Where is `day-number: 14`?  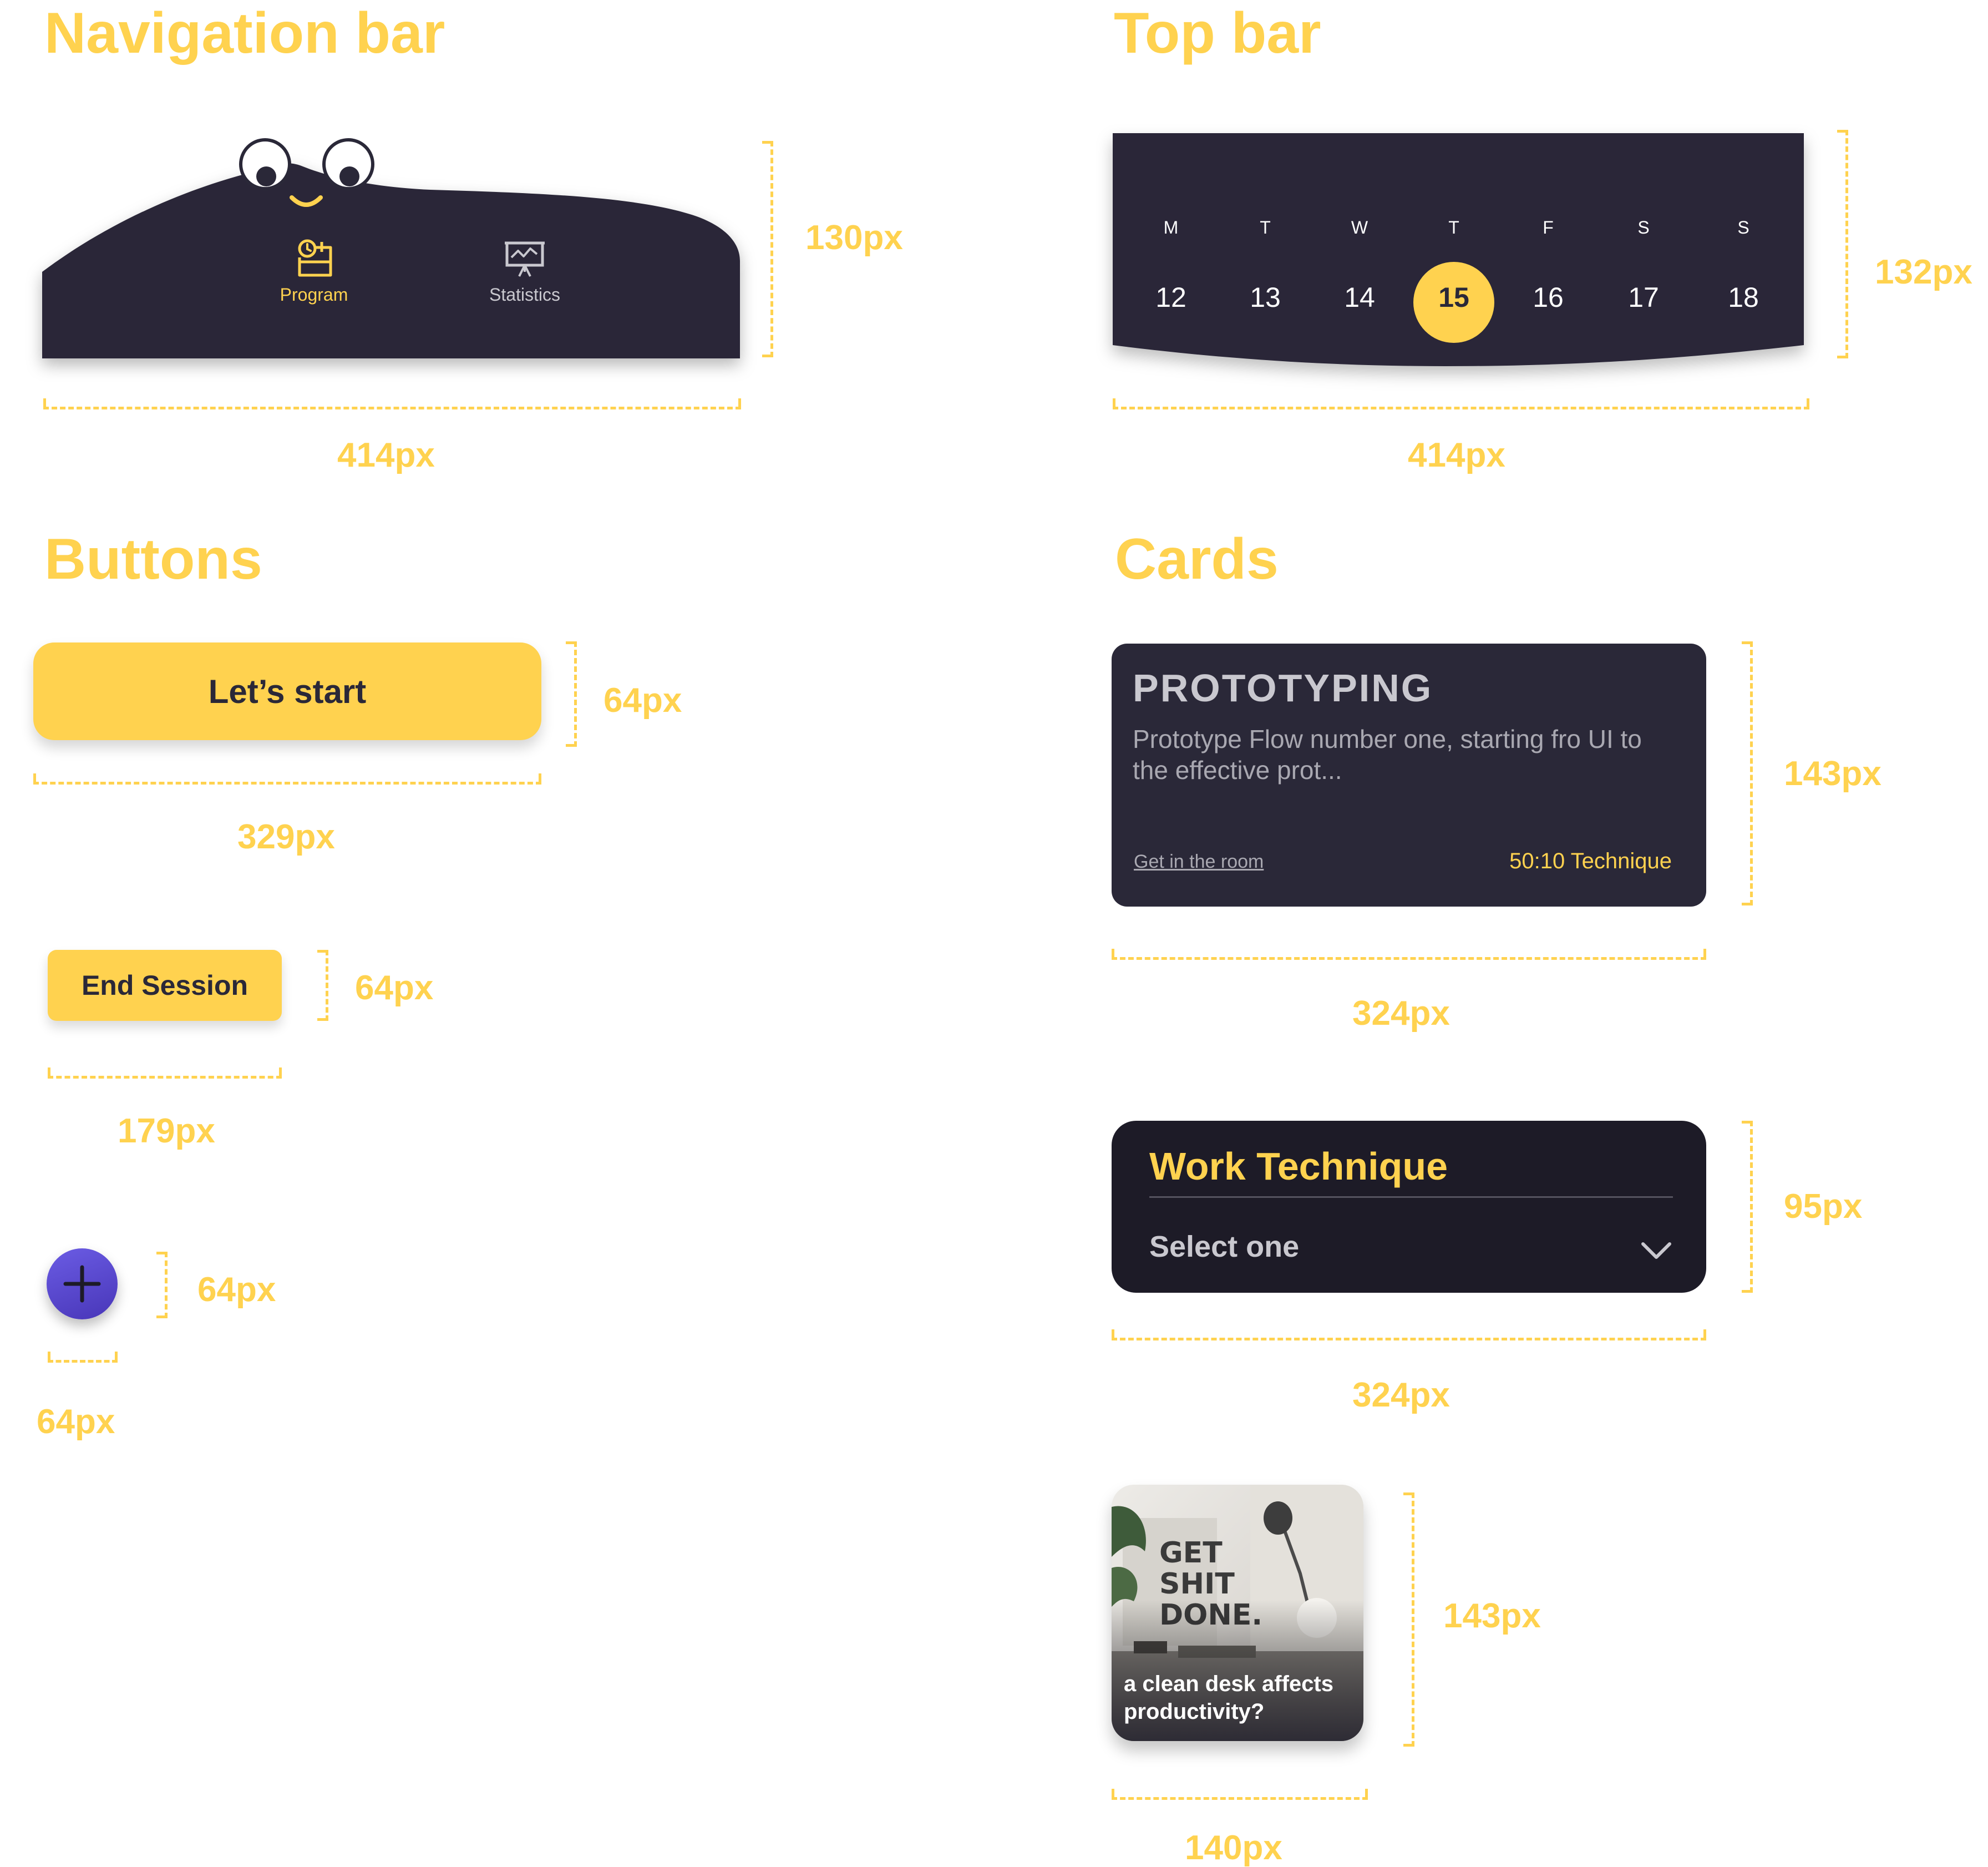
day-number: 14 is located at coordinates (1360, 297).